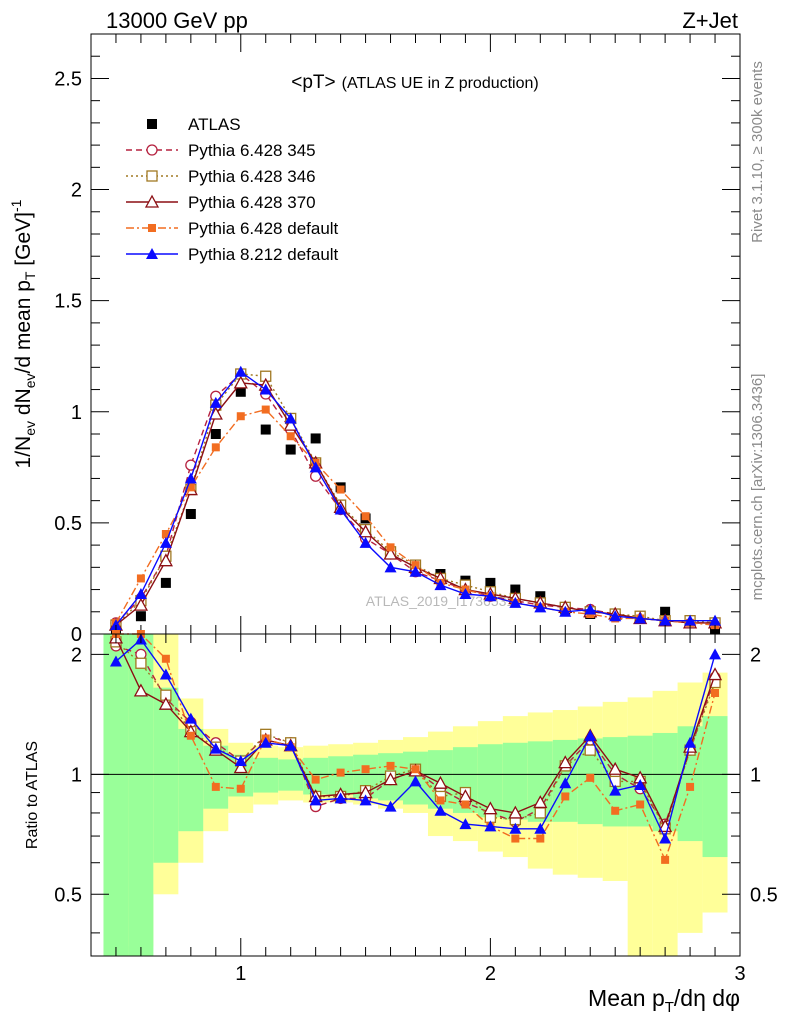 This screenshot has width=786, height=1024. What do you see at coordinates (76, 413) in the screenshot?
I see `main-y-tick-label: 1` at bounding box center [76, 413].